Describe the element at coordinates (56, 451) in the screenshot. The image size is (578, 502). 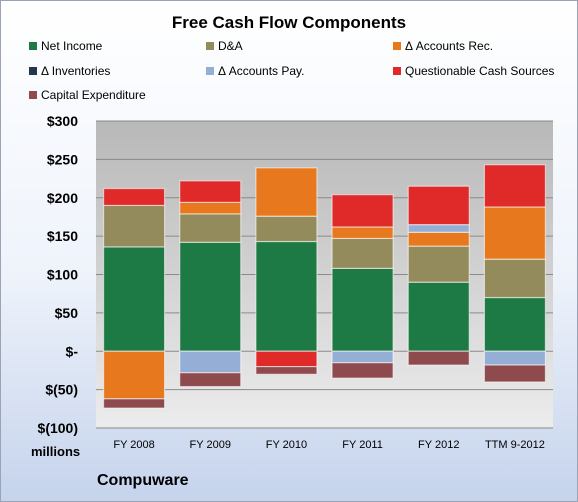
I see `unit-label: millions` at that location.